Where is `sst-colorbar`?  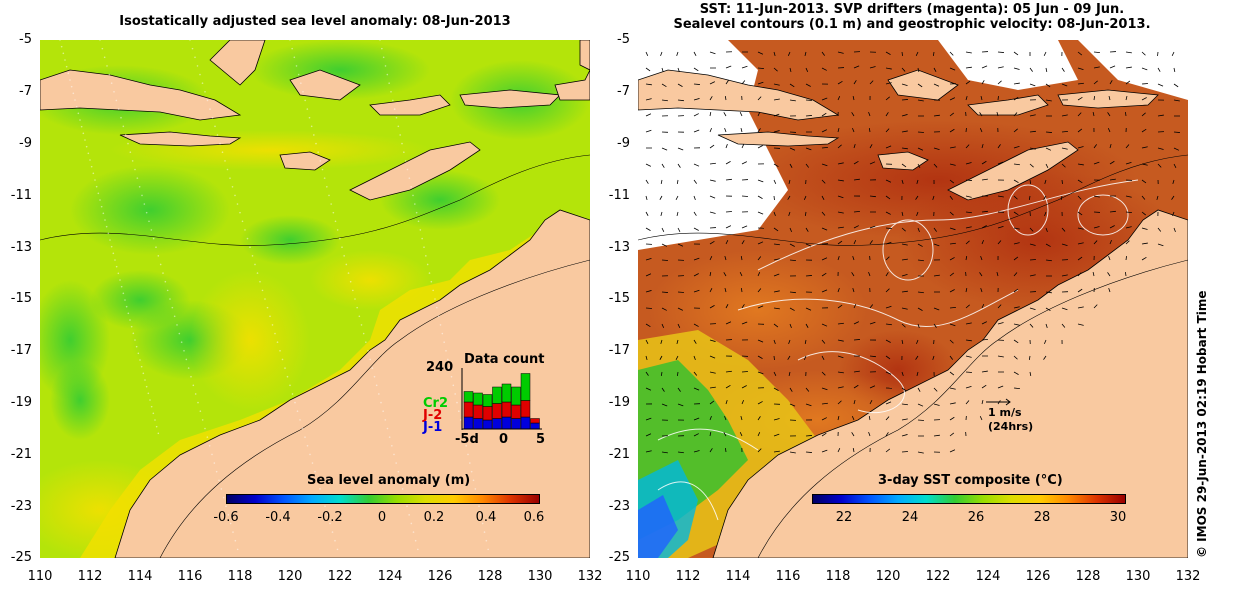 sst-colorbar is located at coordinates (969, 499).